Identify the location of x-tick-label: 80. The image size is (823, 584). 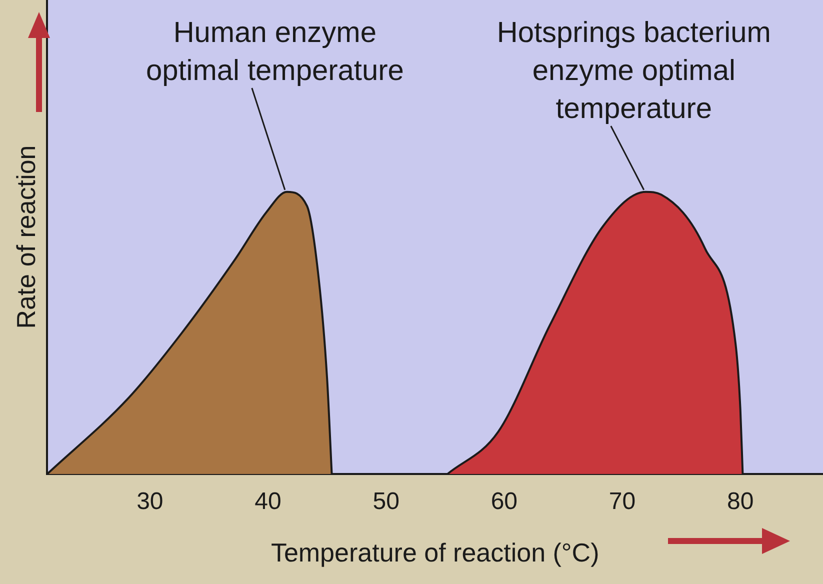
(740, 502).